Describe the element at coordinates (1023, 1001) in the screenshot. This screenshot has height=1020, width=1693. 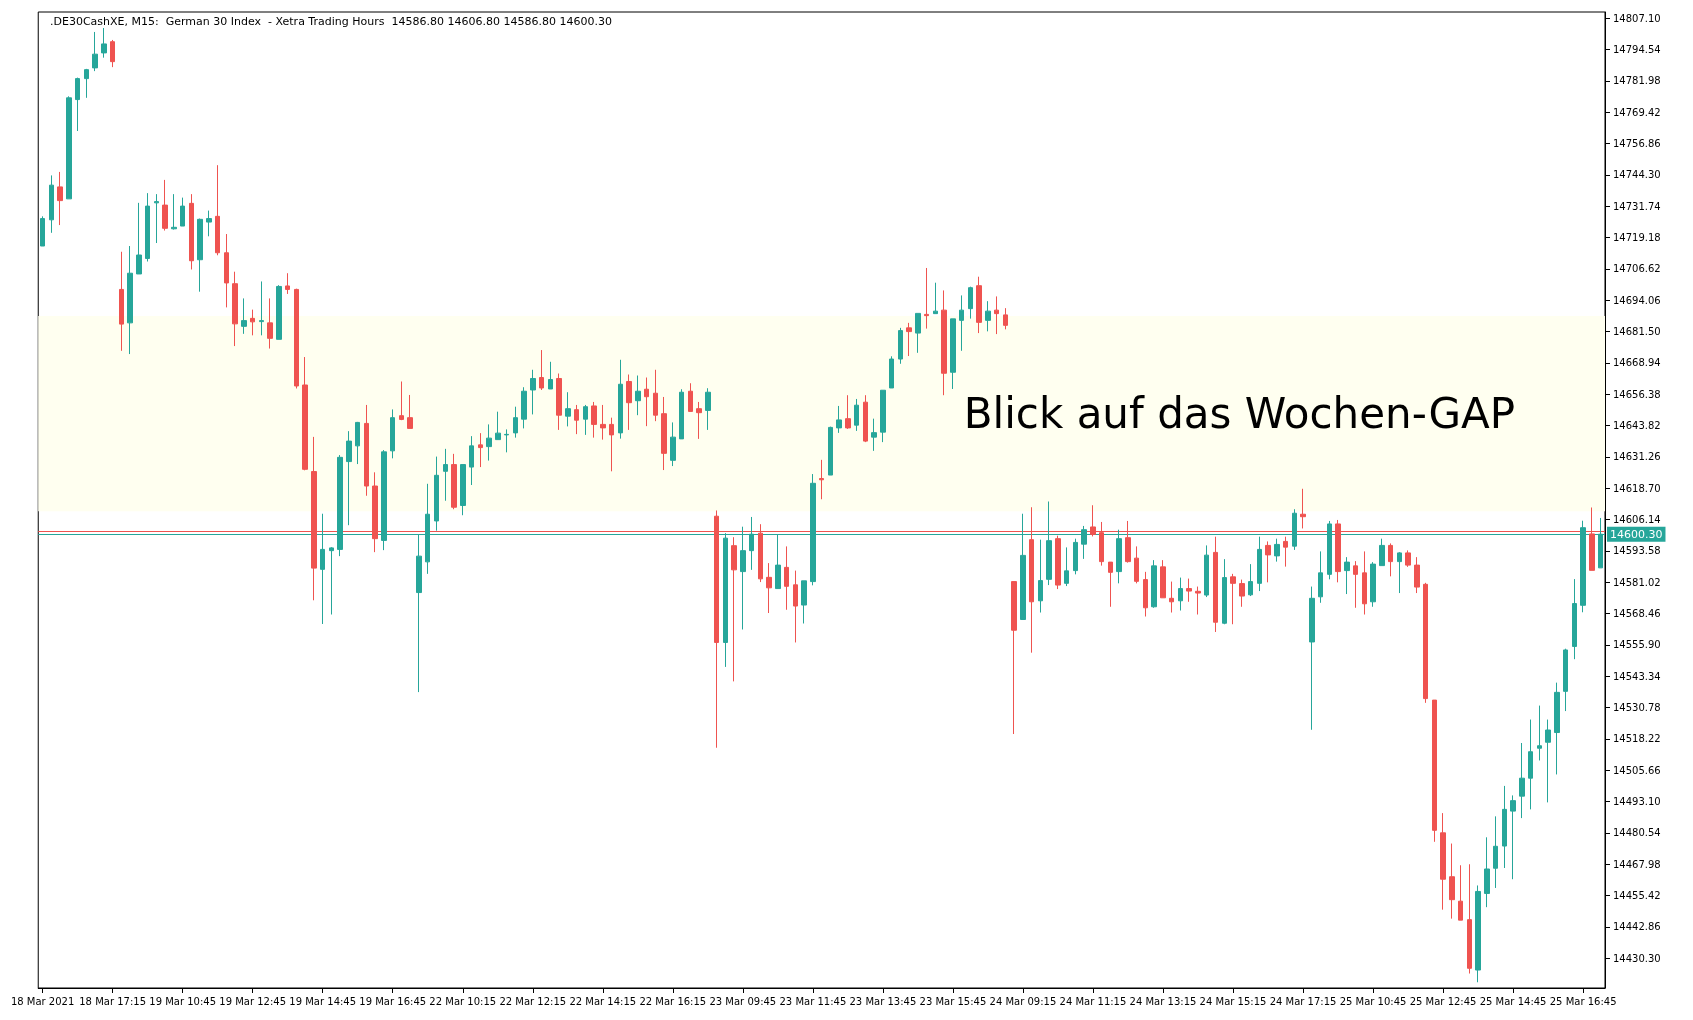
I see `x-tick-label: 24 Mar 09:15` at that location.